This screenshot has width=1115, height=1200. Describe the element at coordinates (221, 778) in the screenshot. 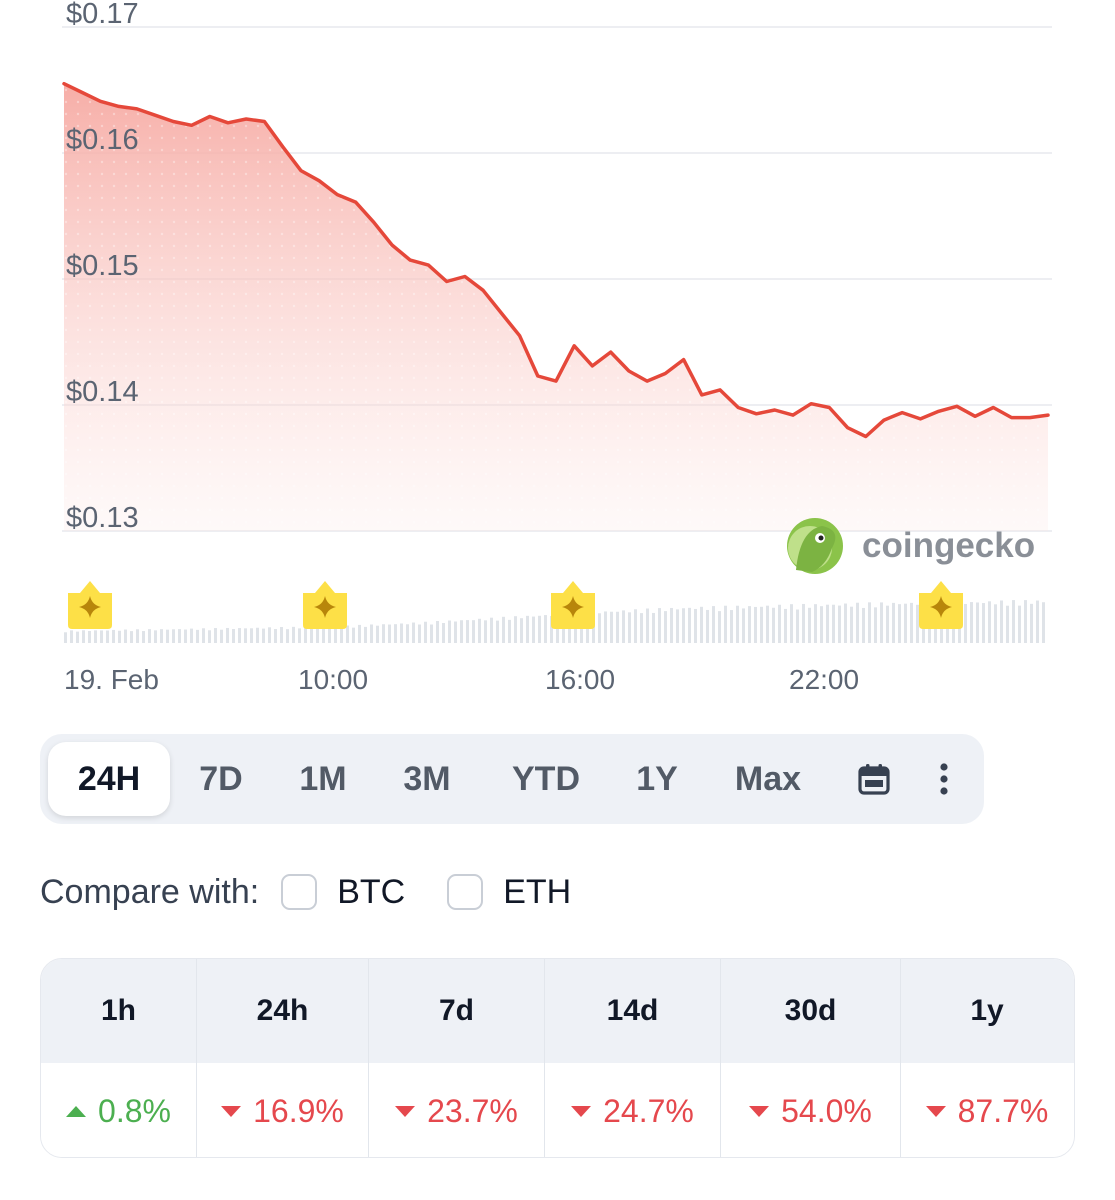

I see `range-tab-7d: 7D` at that location.